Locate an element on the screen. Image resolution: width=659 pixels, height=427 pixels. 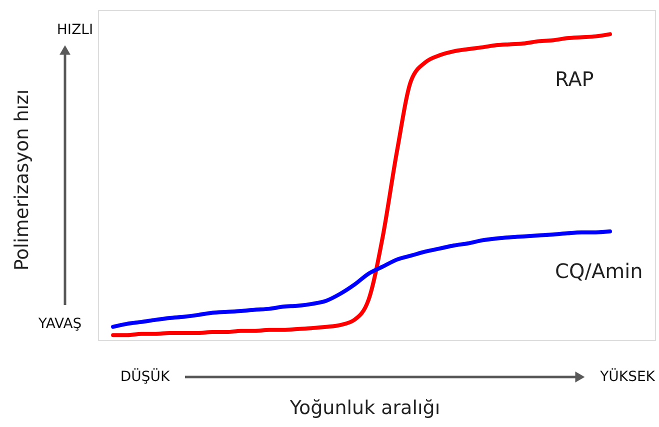
series-label: CQ/Amin is located at coordinates (599, 271).